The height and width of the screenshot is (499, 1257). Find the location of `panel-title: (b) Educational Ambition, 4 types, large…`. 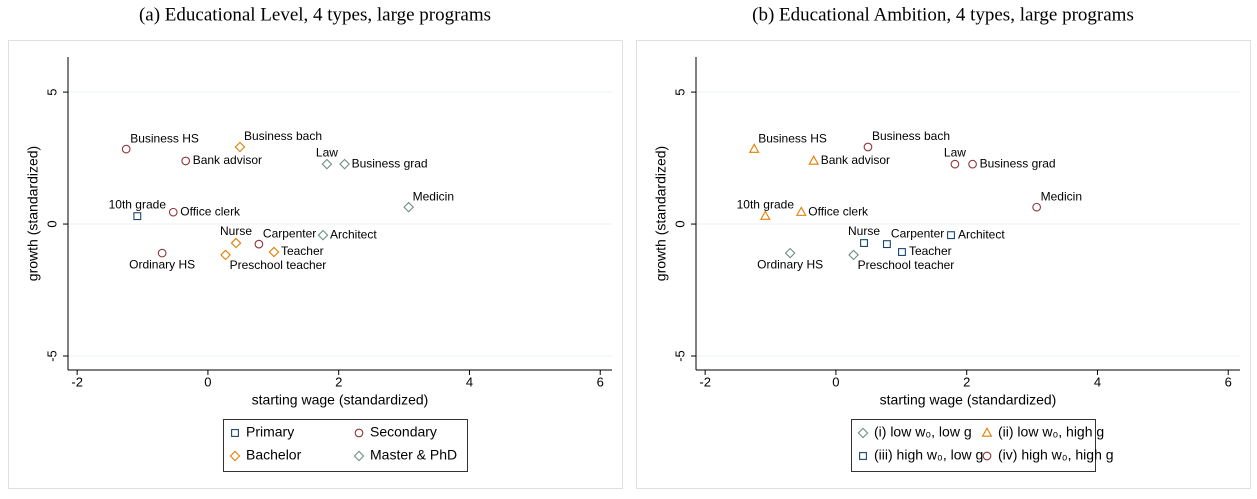

panel-title: (b) Educational Ambition, 4 types, large… is located at coordinates (943, 14).